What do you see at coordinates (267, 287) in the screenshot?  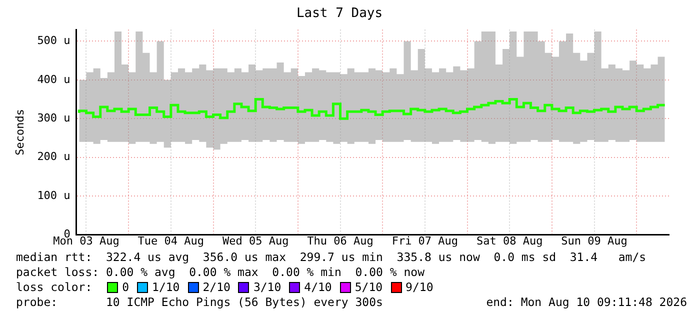 I see `legend-label: 3/10` at bounding box center [267, 287].